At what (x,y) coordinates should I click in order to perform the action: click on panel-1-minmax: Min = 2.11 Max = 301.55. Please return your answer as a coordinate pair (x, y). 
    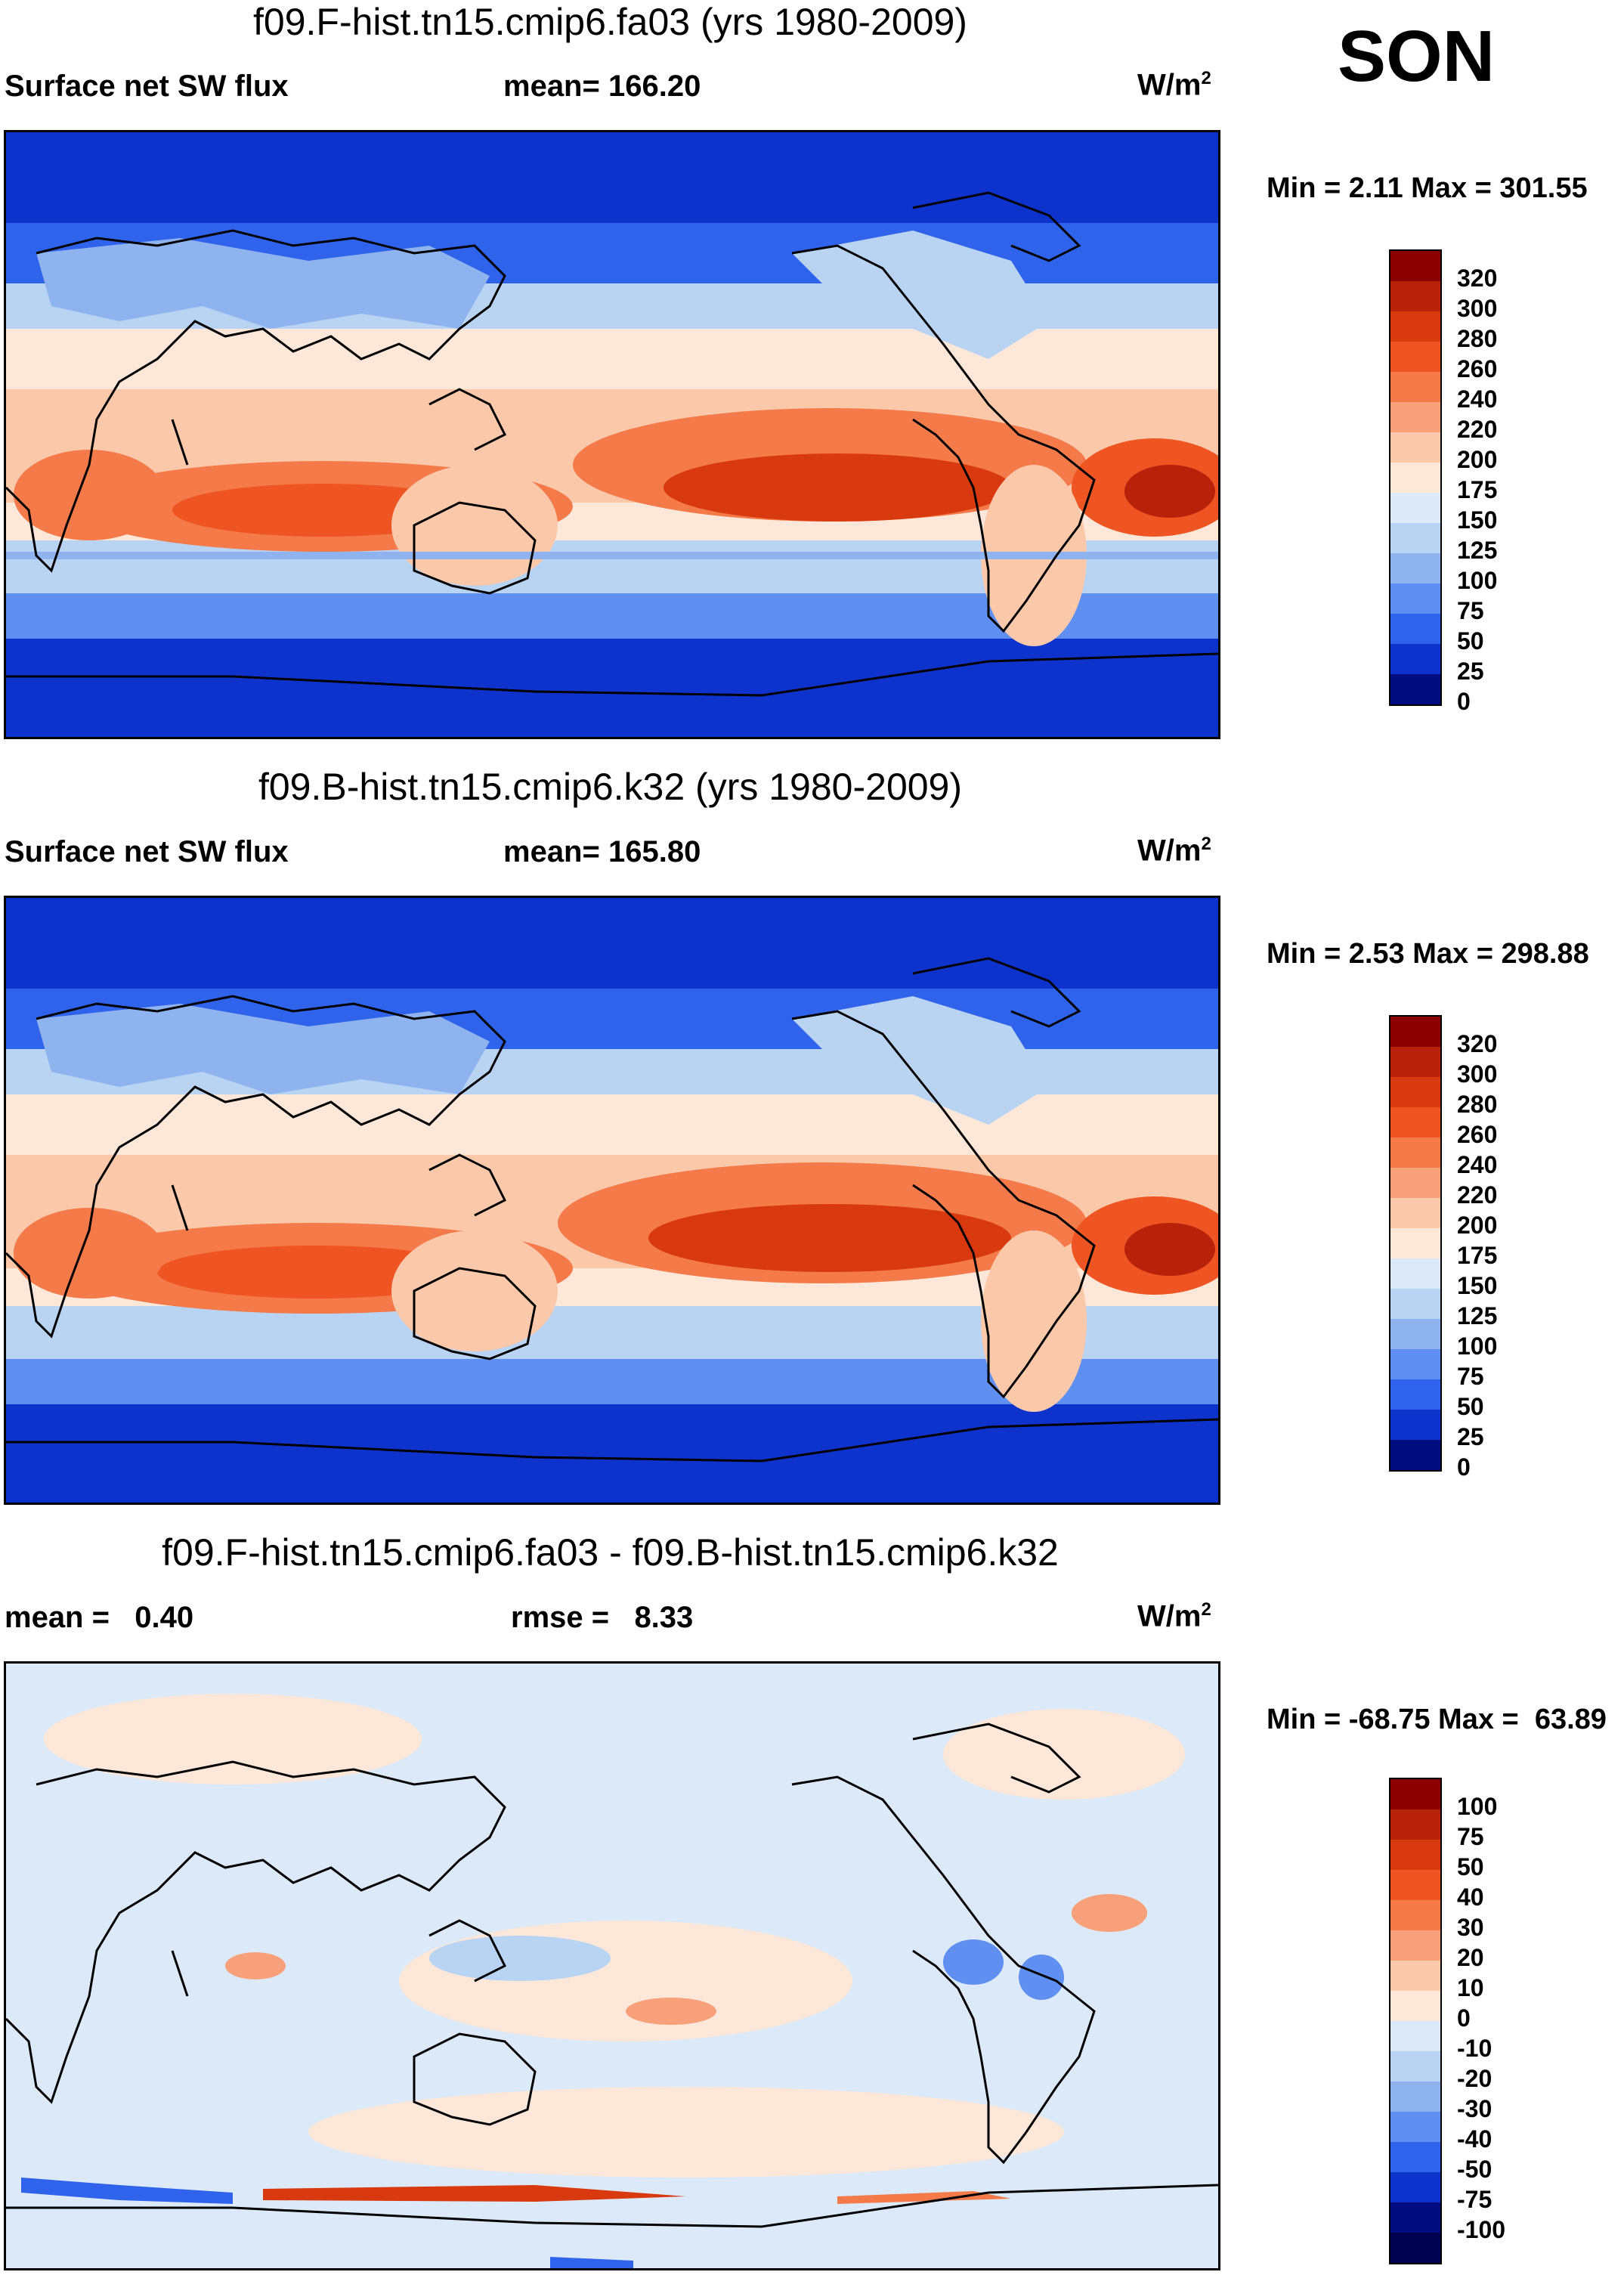
    Looking at the image, I should click on (1427, 188).